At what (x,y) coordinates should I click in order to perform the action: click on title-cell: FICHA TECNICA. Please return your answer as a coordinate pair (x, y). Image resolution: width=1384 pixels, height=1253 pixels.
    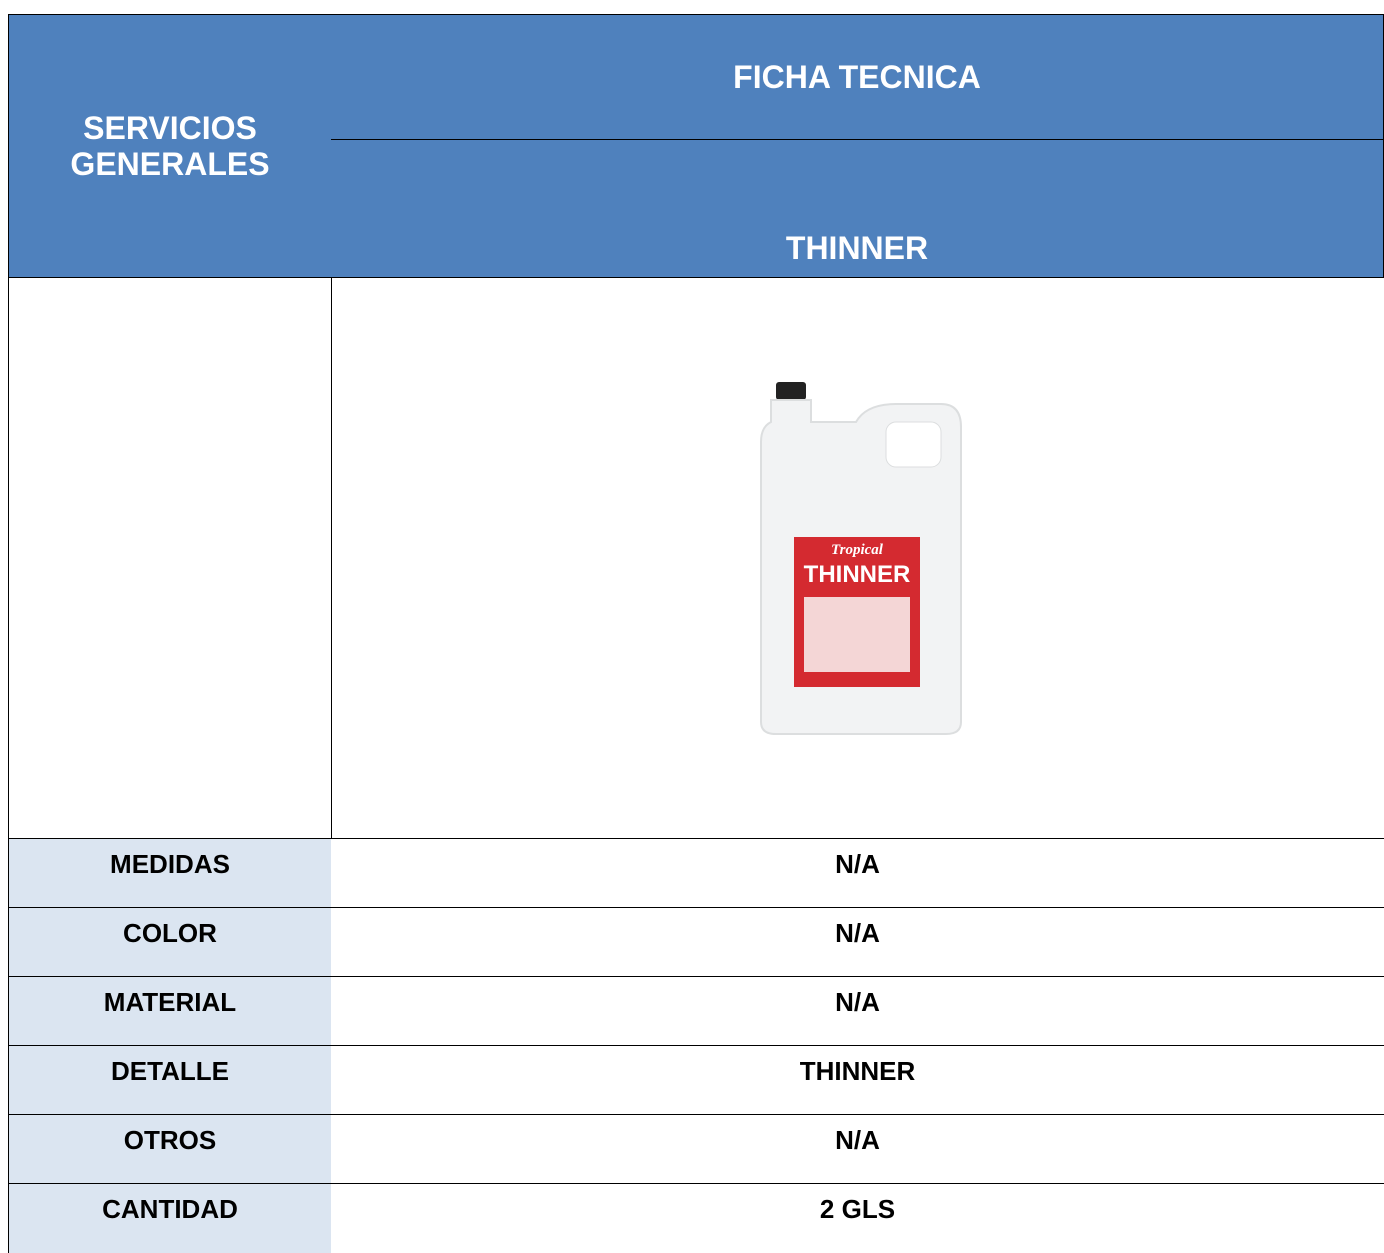
    Looking at the image, I should click on (857, 77).